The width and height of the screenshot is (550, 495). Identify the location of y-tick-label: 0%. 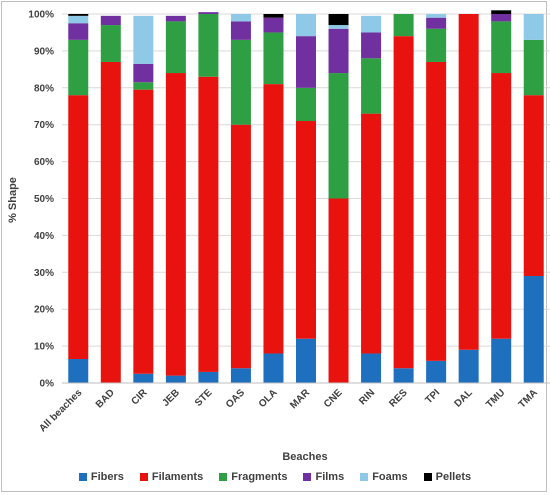
(47, 384).